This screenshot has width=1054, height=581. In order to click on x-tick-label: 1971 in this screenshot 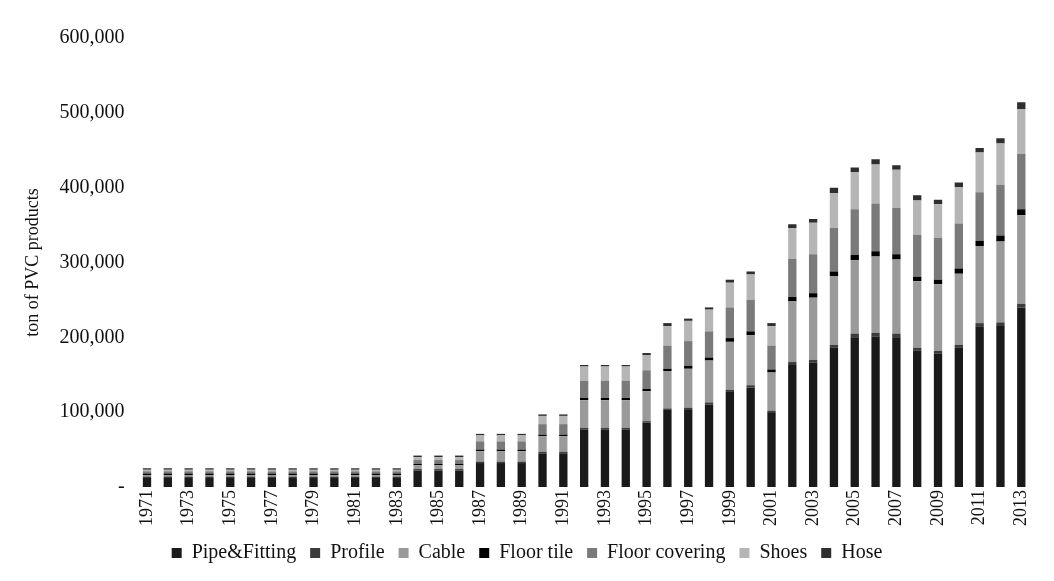, I will do `click(145, 508)`.